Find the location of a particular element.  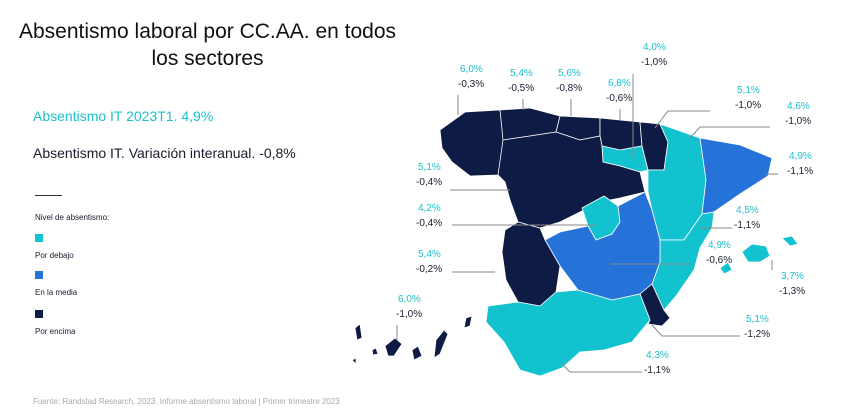

change-label-castilla-la-mancha: -0,6% is located at coordinates (719, 260).